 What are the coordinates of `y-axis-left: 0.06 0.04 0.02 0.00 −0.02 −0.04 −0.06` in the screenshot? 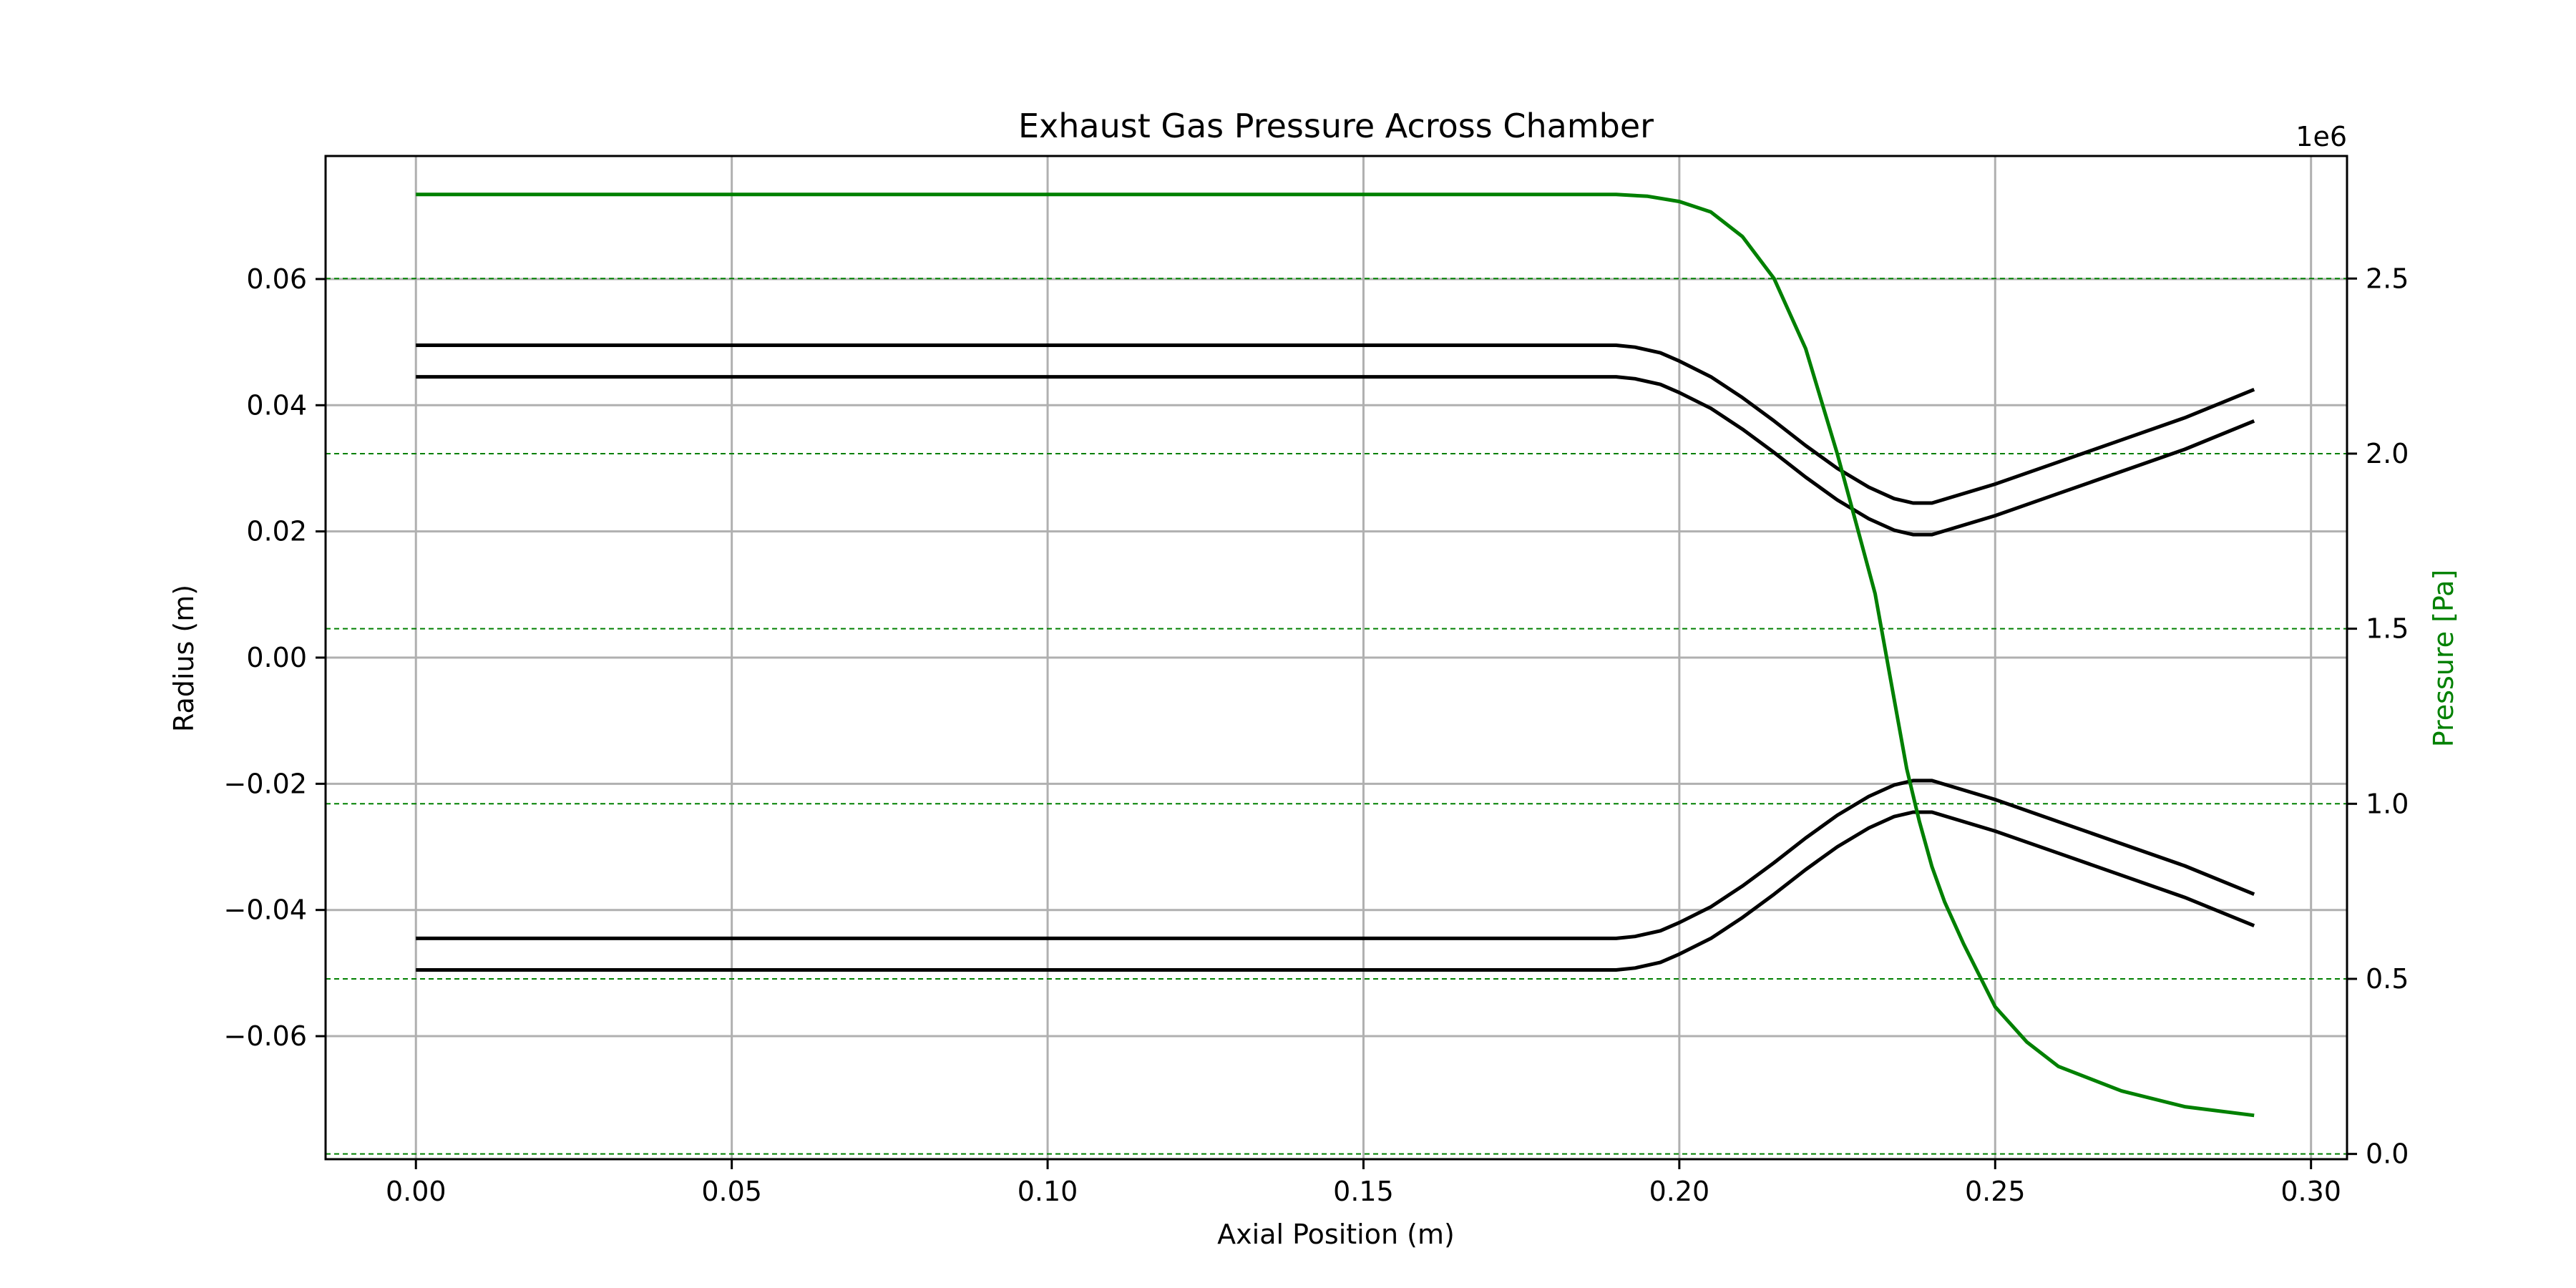 It's located at (275, 657).